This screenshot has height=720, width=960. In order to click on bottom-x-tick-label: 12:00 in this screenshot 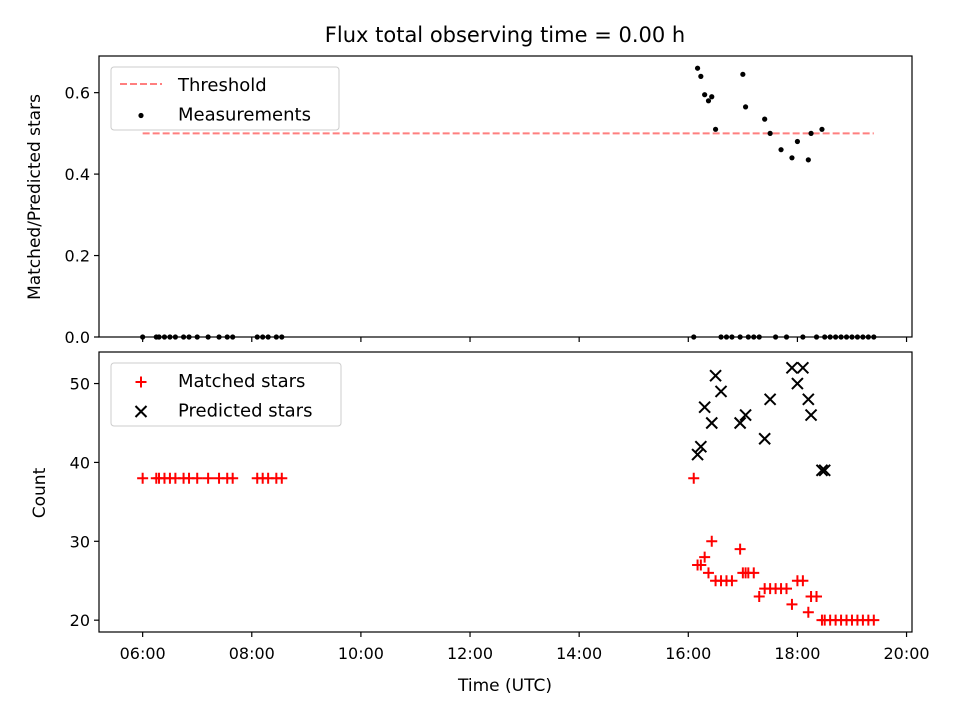, I will do `click(470, 653)`.